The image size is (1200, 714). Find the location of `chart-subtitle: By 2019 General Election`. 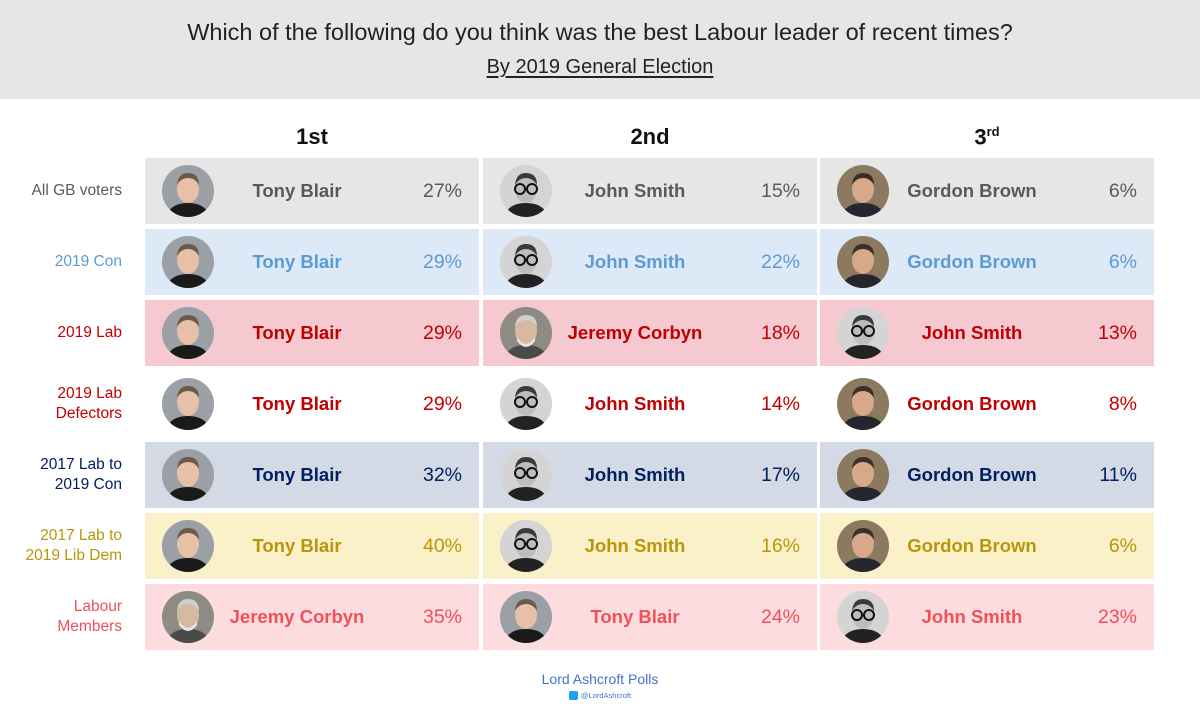

chart-subtitle: By 2019 General Election is located at coordinates (600, 67).